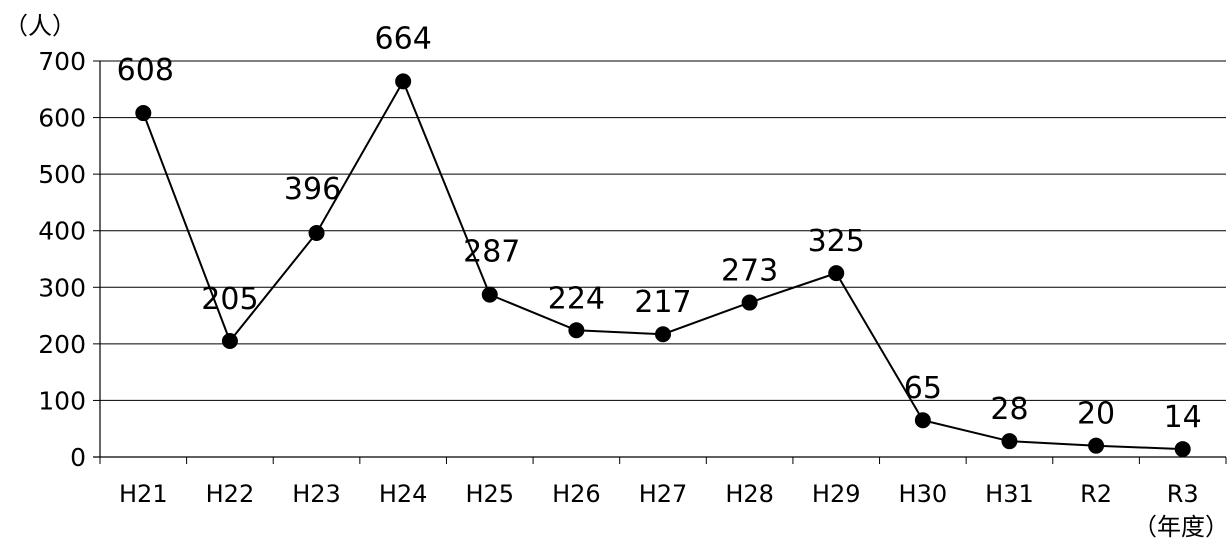  I want to click on x-unit-label: （年度）, so click(1181, 527).